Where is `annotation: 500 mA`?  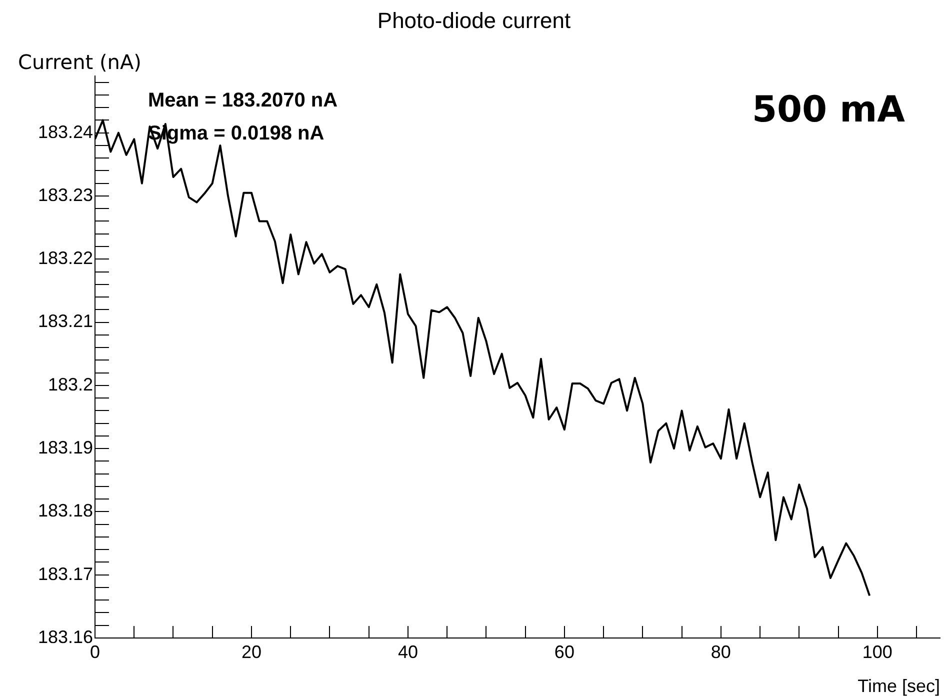 annotation: 500 mA is located at coordinates (829, 109).